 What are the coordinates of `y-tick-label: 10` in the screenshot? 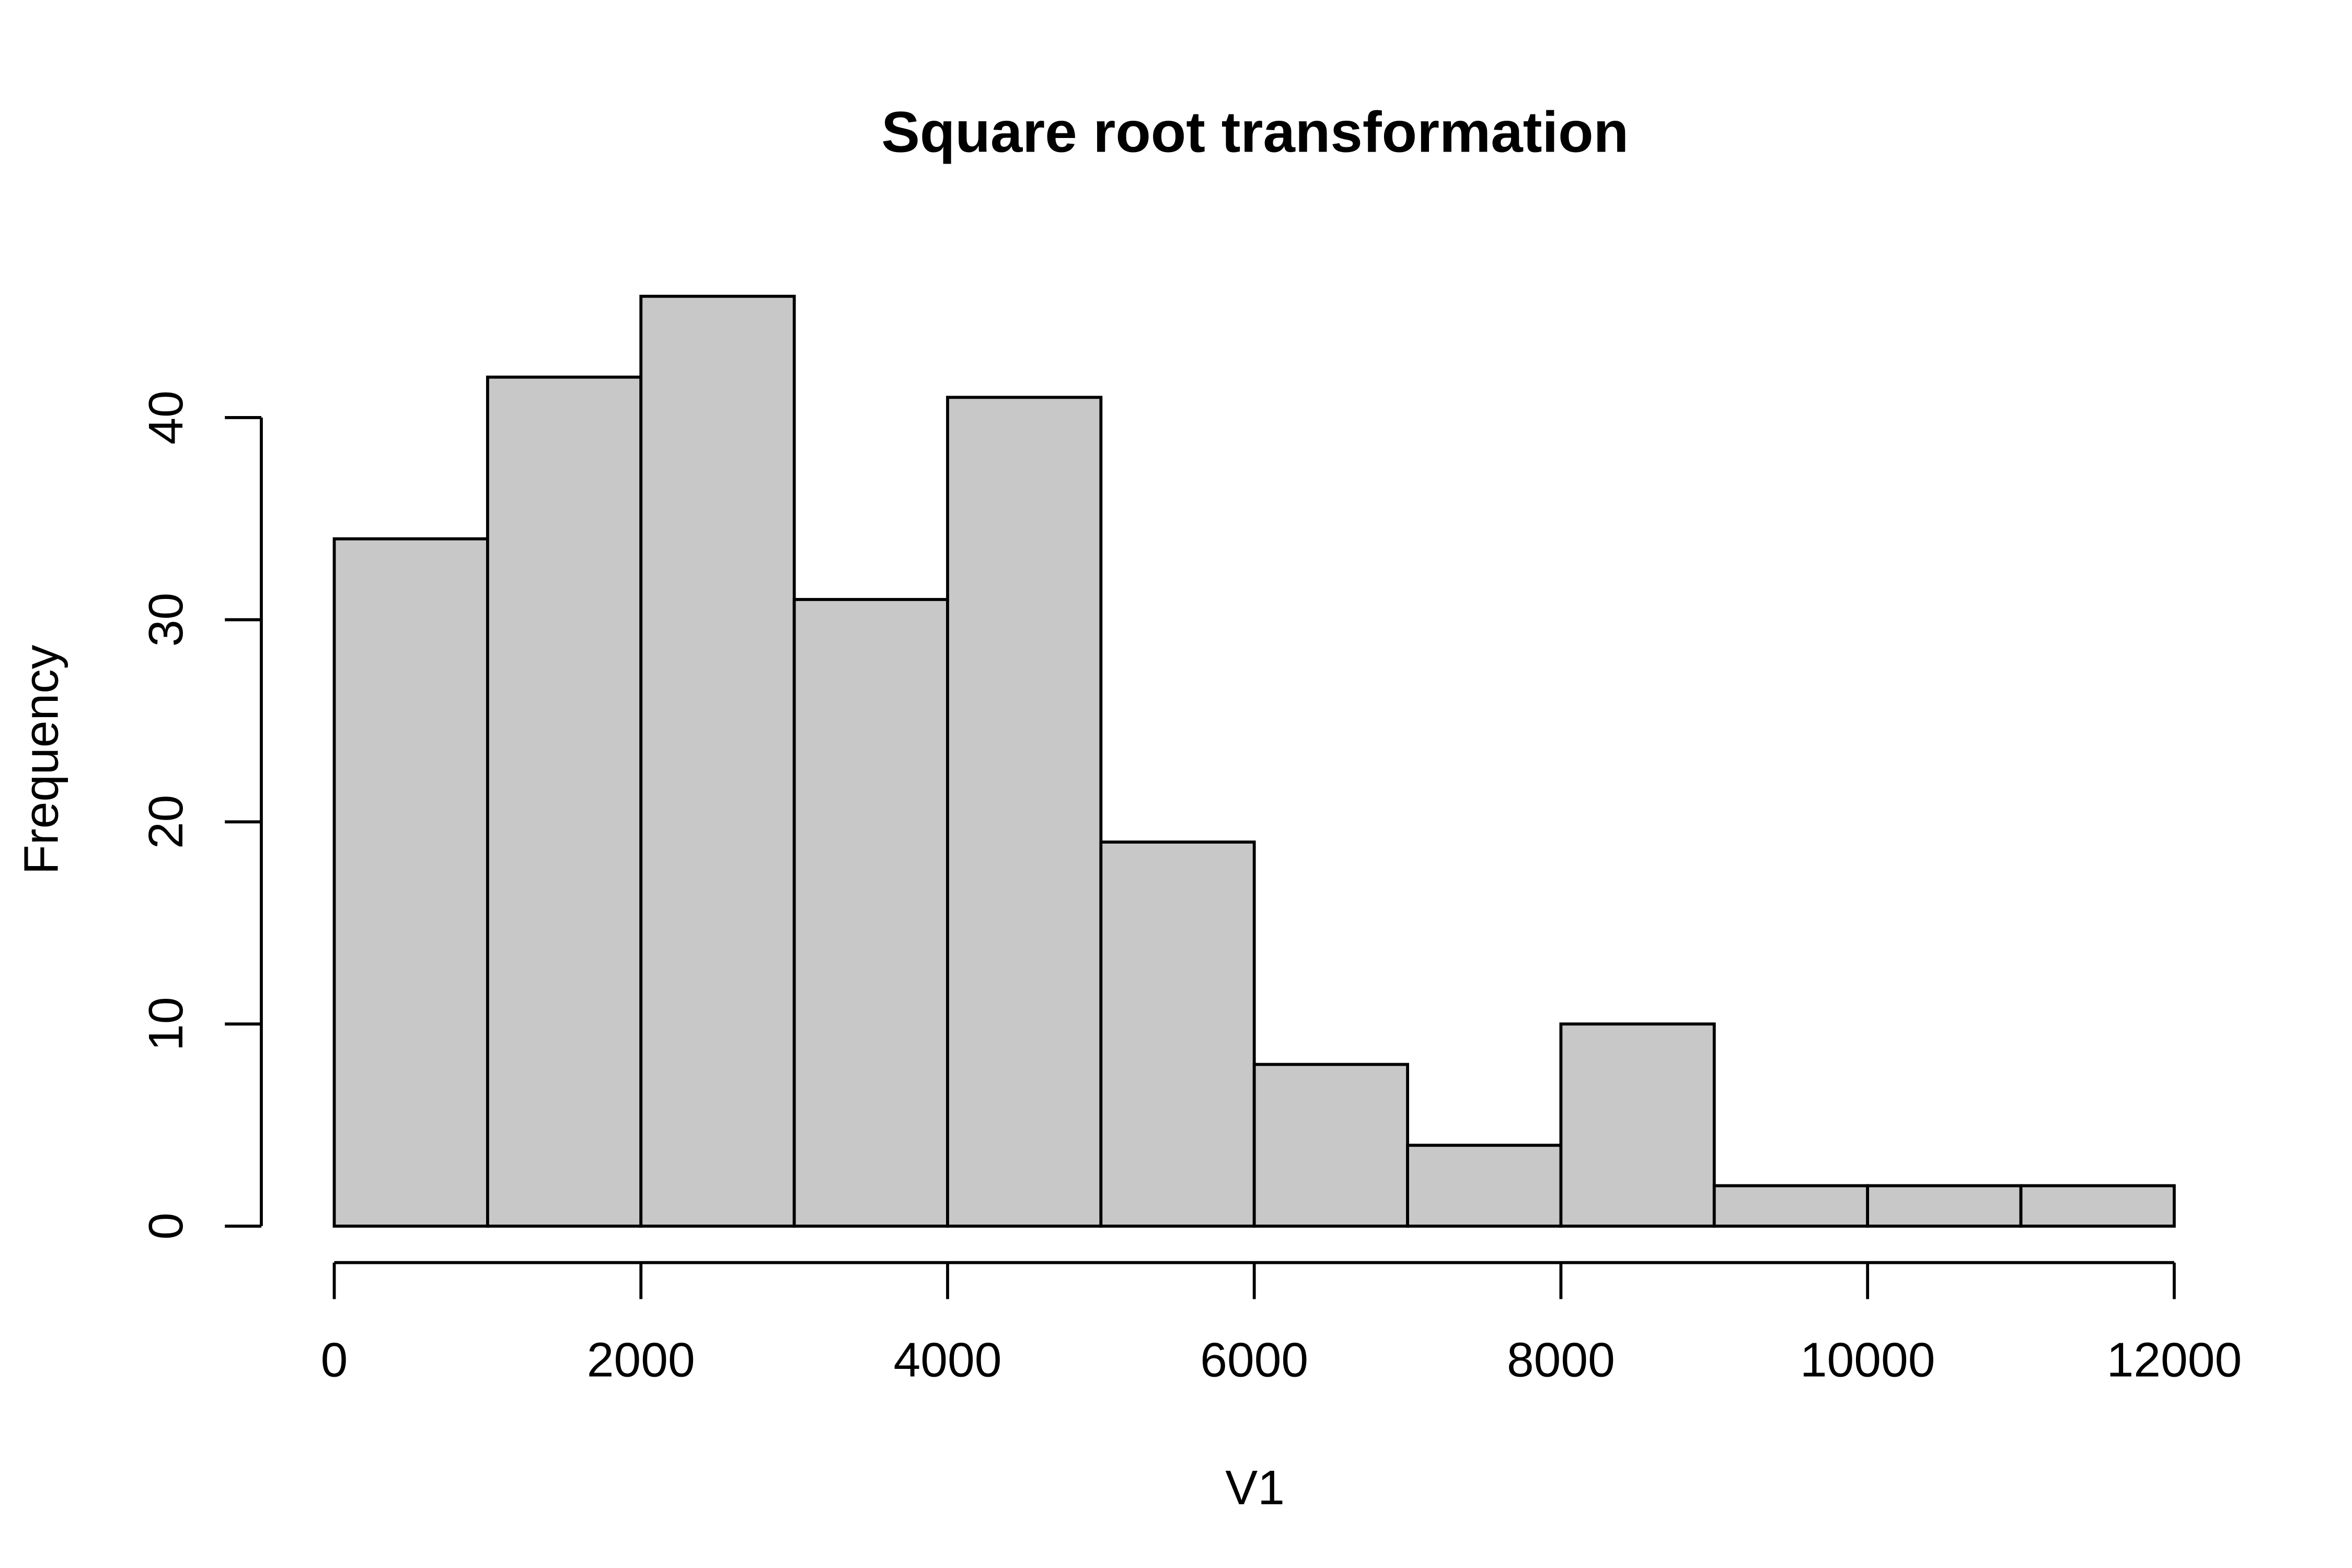 It's located at (166, 1024).